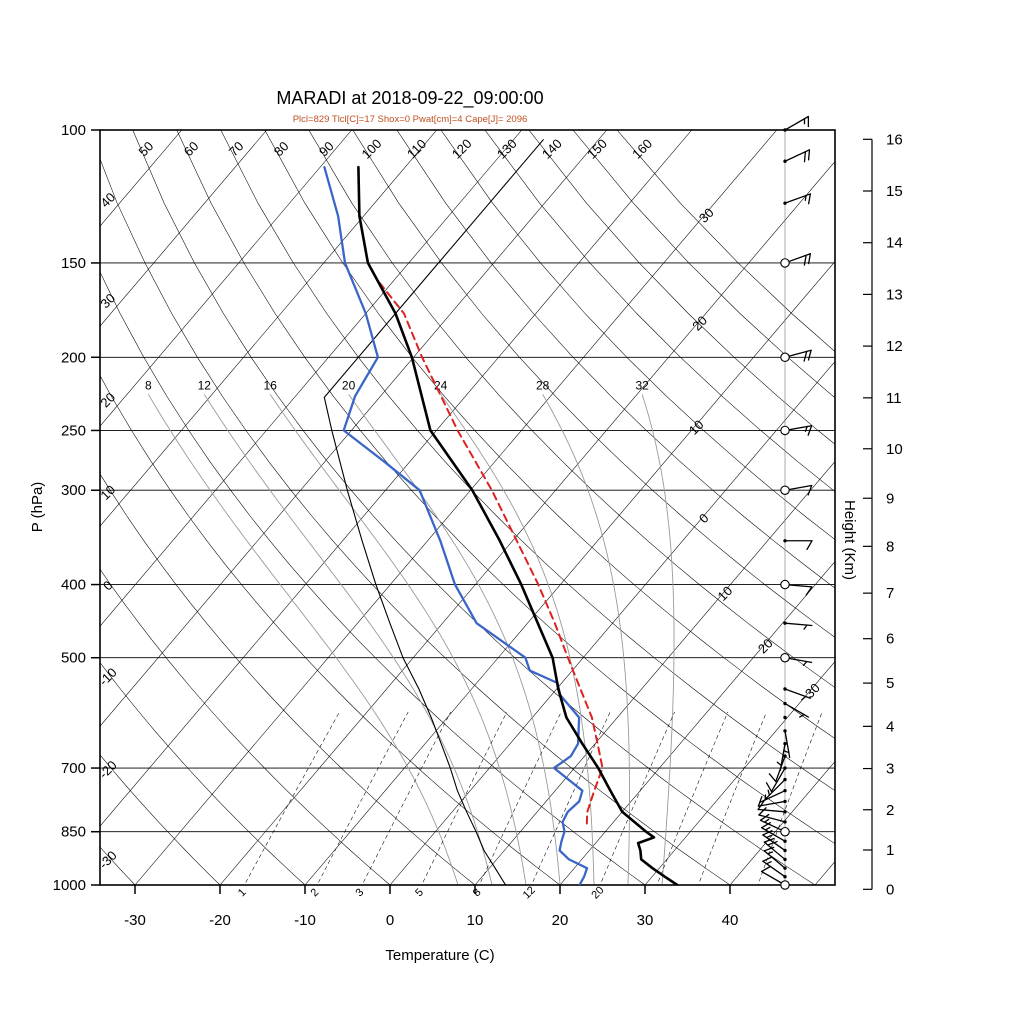 The width and height of the screenshot is (1024, 1024). I want to click on pressure-tick-label: 200, so click(73, 357).